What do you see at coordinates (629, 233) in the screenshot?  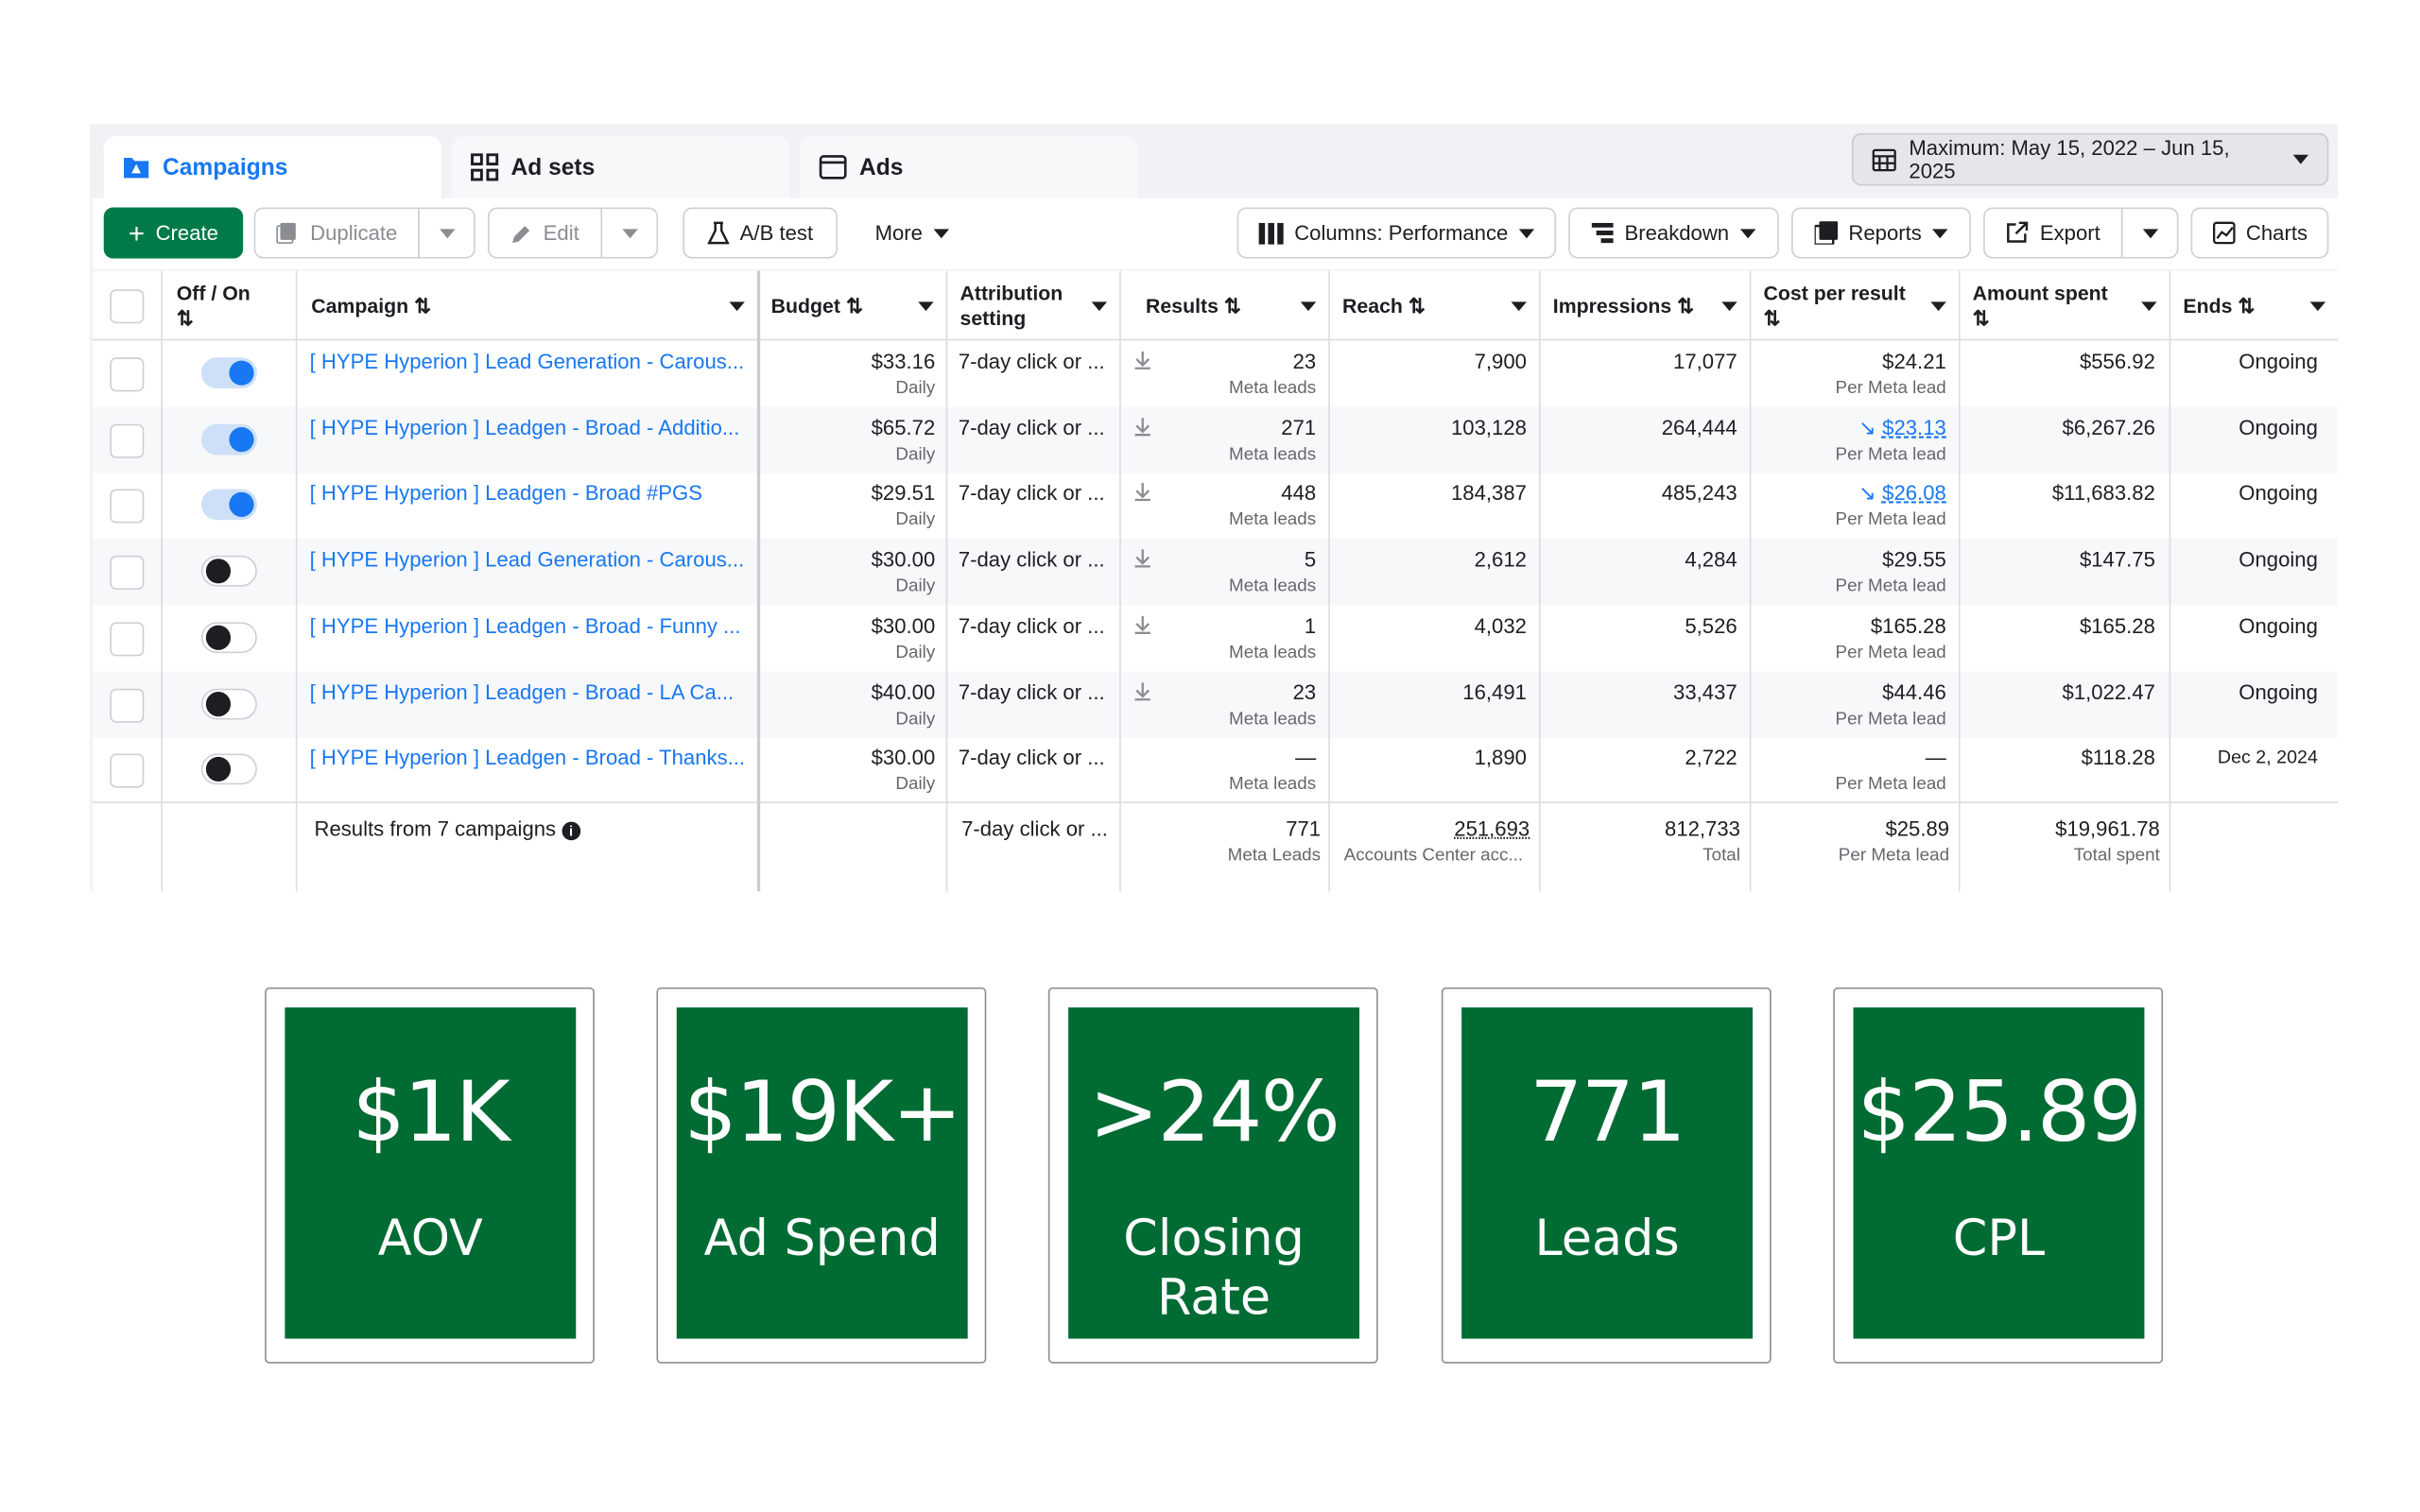 I see `edit-dropdown` at bounding box center [629, 233].